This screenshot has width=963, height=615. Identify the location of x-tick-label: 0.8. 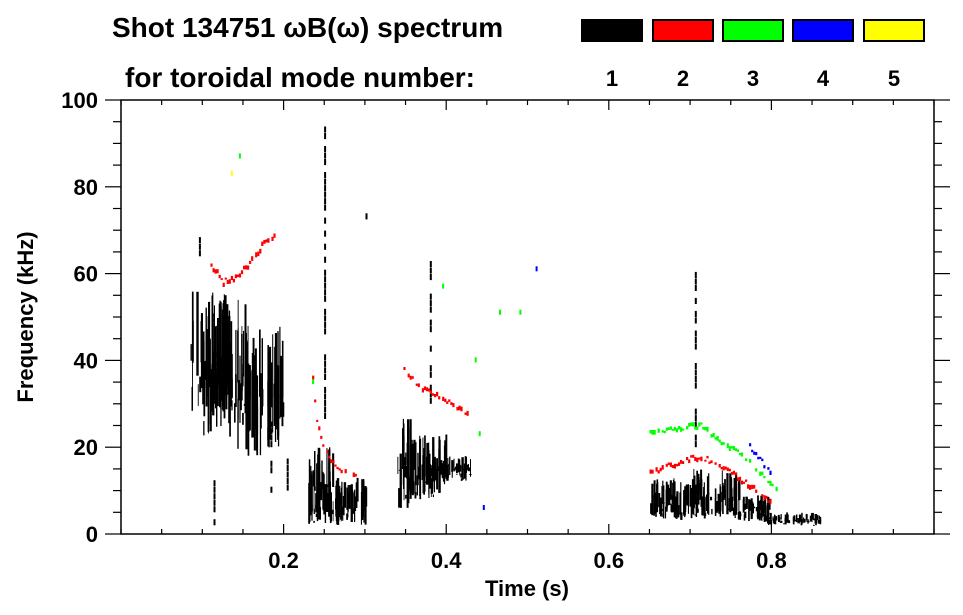
(771, 560).